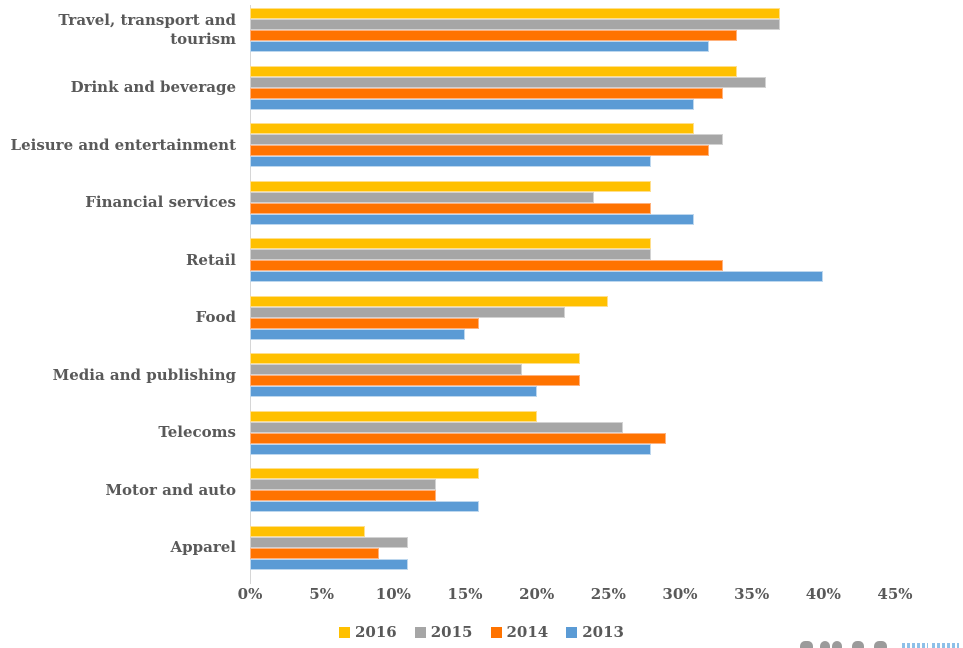 The image size is (963, 648). Describe the element at coordinates (215, 317) in the screenshot. I see `category-label: Food` at that location.